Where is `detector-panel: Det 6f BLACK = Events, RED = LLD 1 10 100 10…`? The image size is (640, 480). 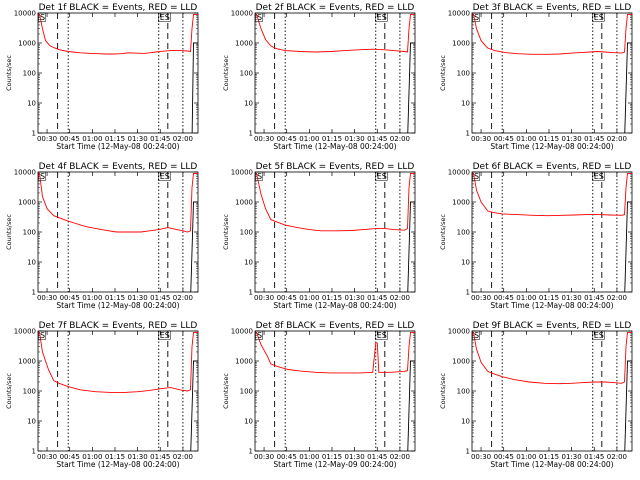 detector-panel: Det 6f BLACK = Events, RED = LLD 1 10 100 10… is located at coordinates (536, 236).